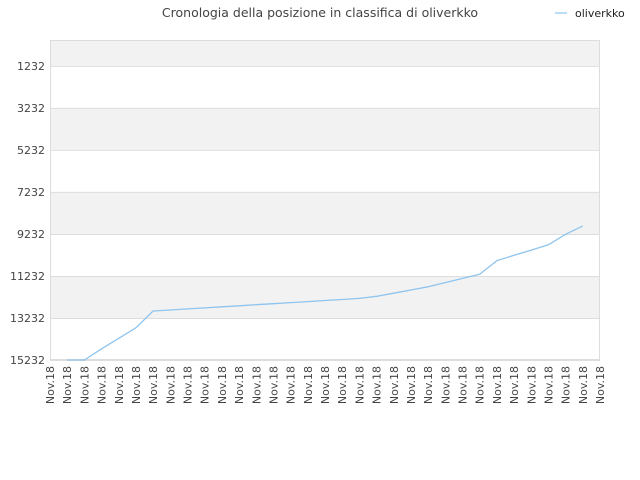 This screenshot has width=640, height=480. What do you see at coordinates (31, 150) in the screenshot?
I see `y-tick-label: 5232` at bounding box center [31, 150].